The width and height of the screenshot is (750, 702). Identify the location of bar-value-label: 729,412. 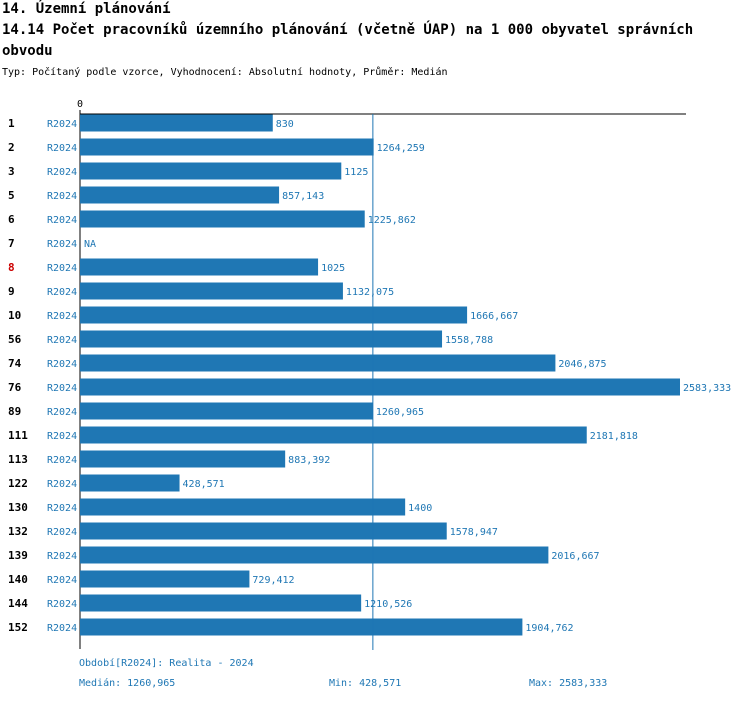
(273, 580).